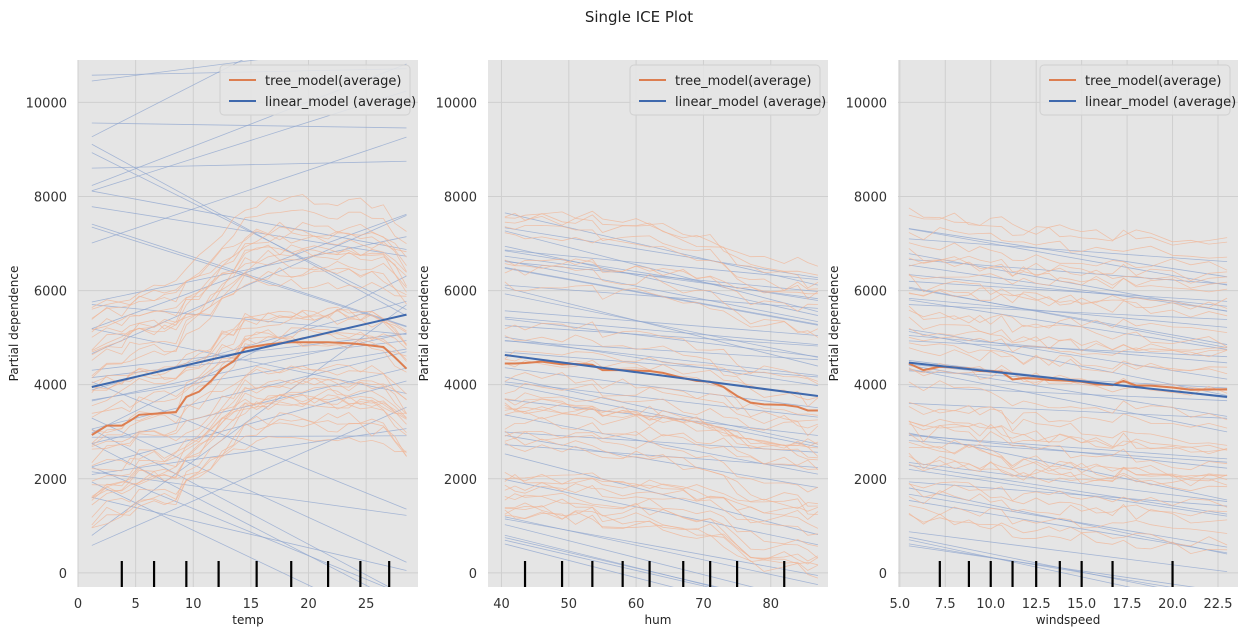 Image resolution: width=1248 pixels, height=637 pixels. Describe the element at coordinates (46, 103) in the screenshot. I see `y-tick-label: 10000` at that location.